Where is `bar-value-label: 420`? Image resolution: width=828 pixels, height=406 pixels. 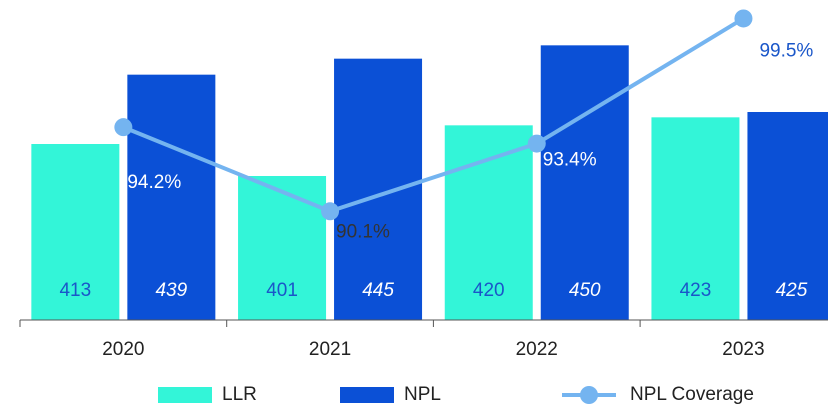 bar-value-label: 420 is located at coordinates (489, 290).